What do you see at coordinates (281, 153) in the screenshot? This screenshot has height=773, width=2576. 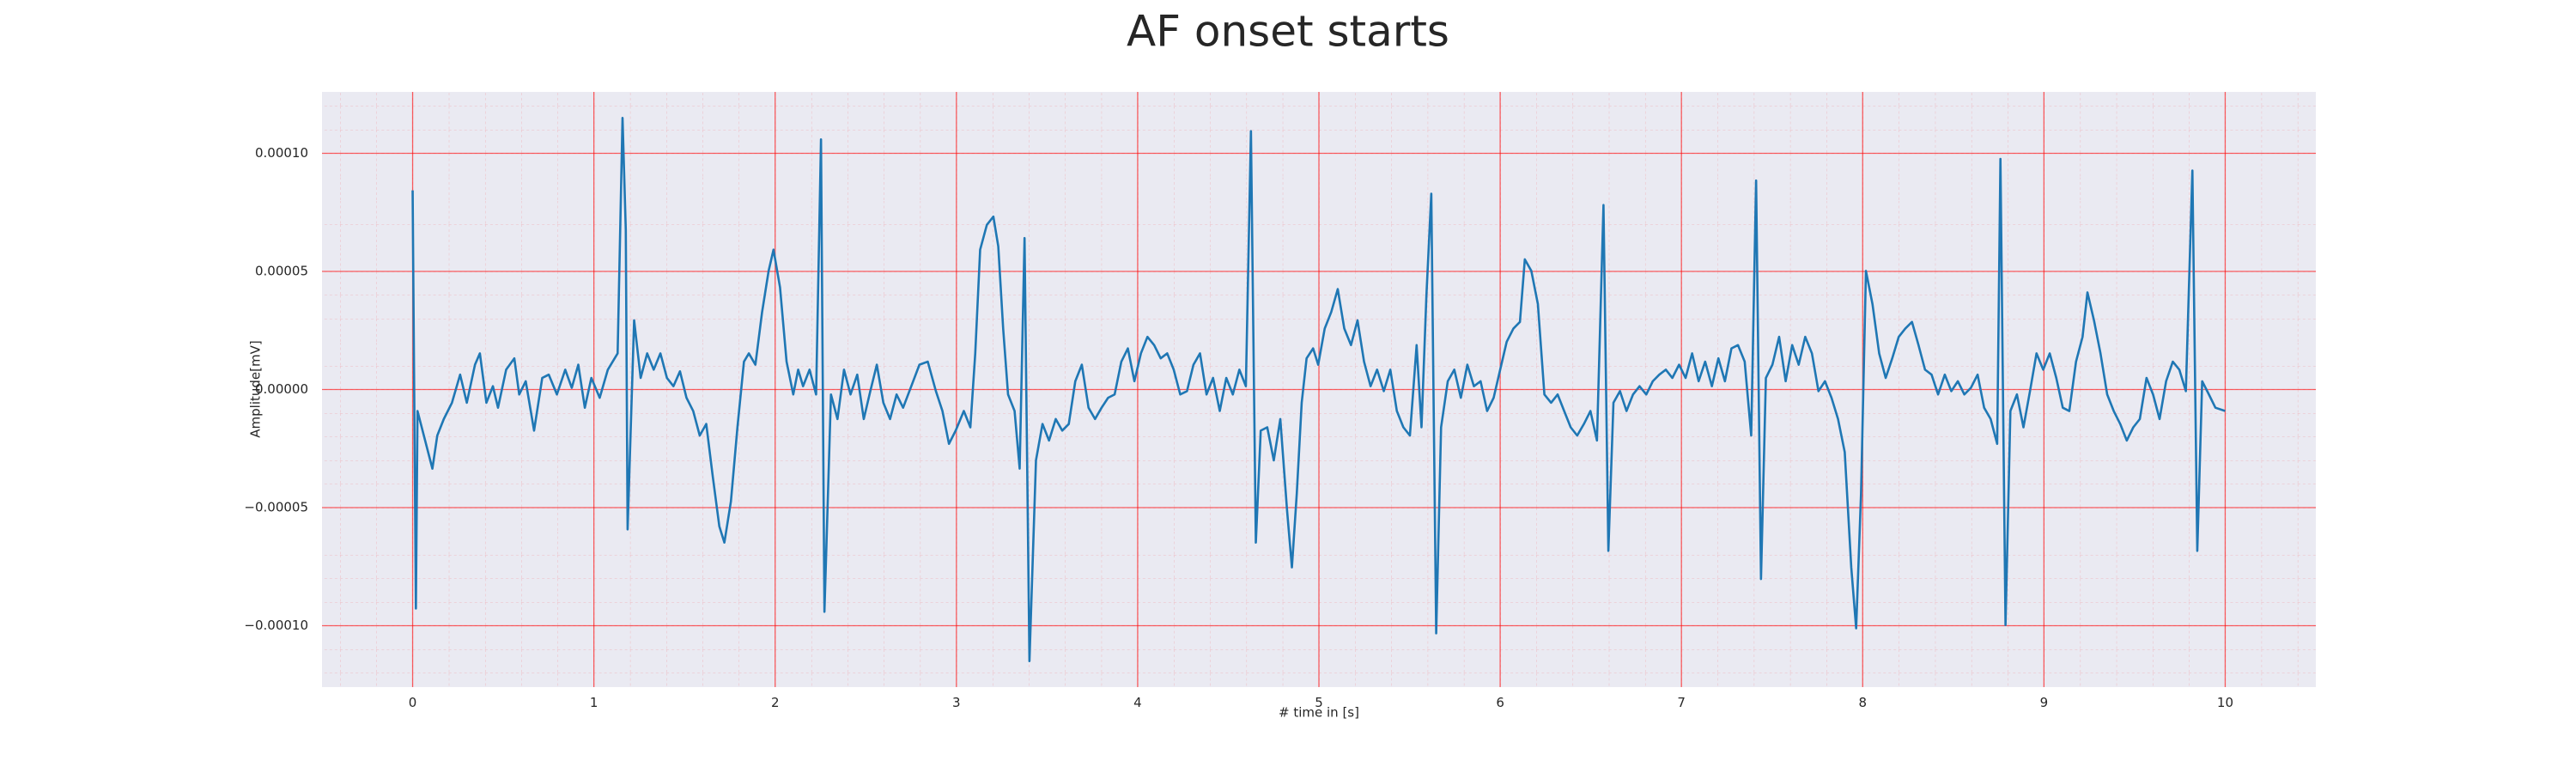 I see `y-tick-label: 0.00010` at bounding box center [281, 153].